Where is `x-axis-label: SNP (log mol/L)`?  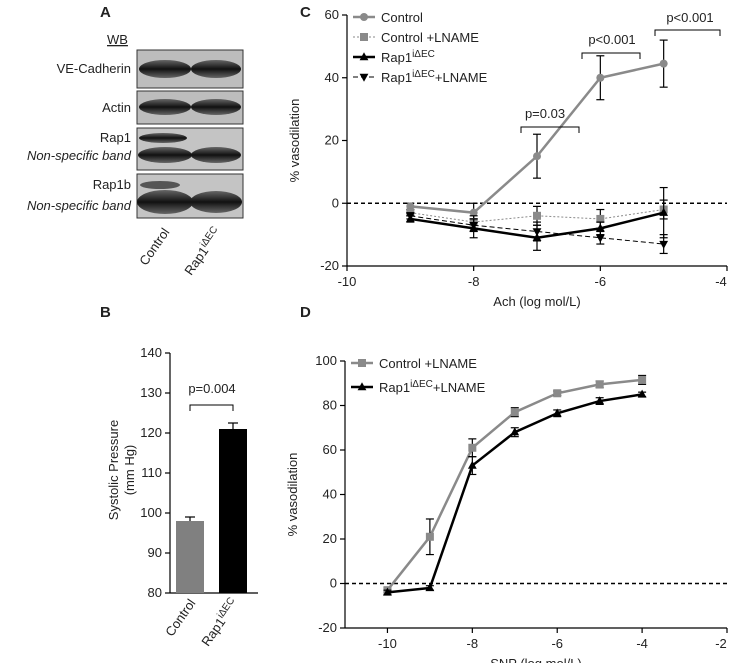
x-axis-label: SNP (log mol/L) is located at coordinates (536, 659).